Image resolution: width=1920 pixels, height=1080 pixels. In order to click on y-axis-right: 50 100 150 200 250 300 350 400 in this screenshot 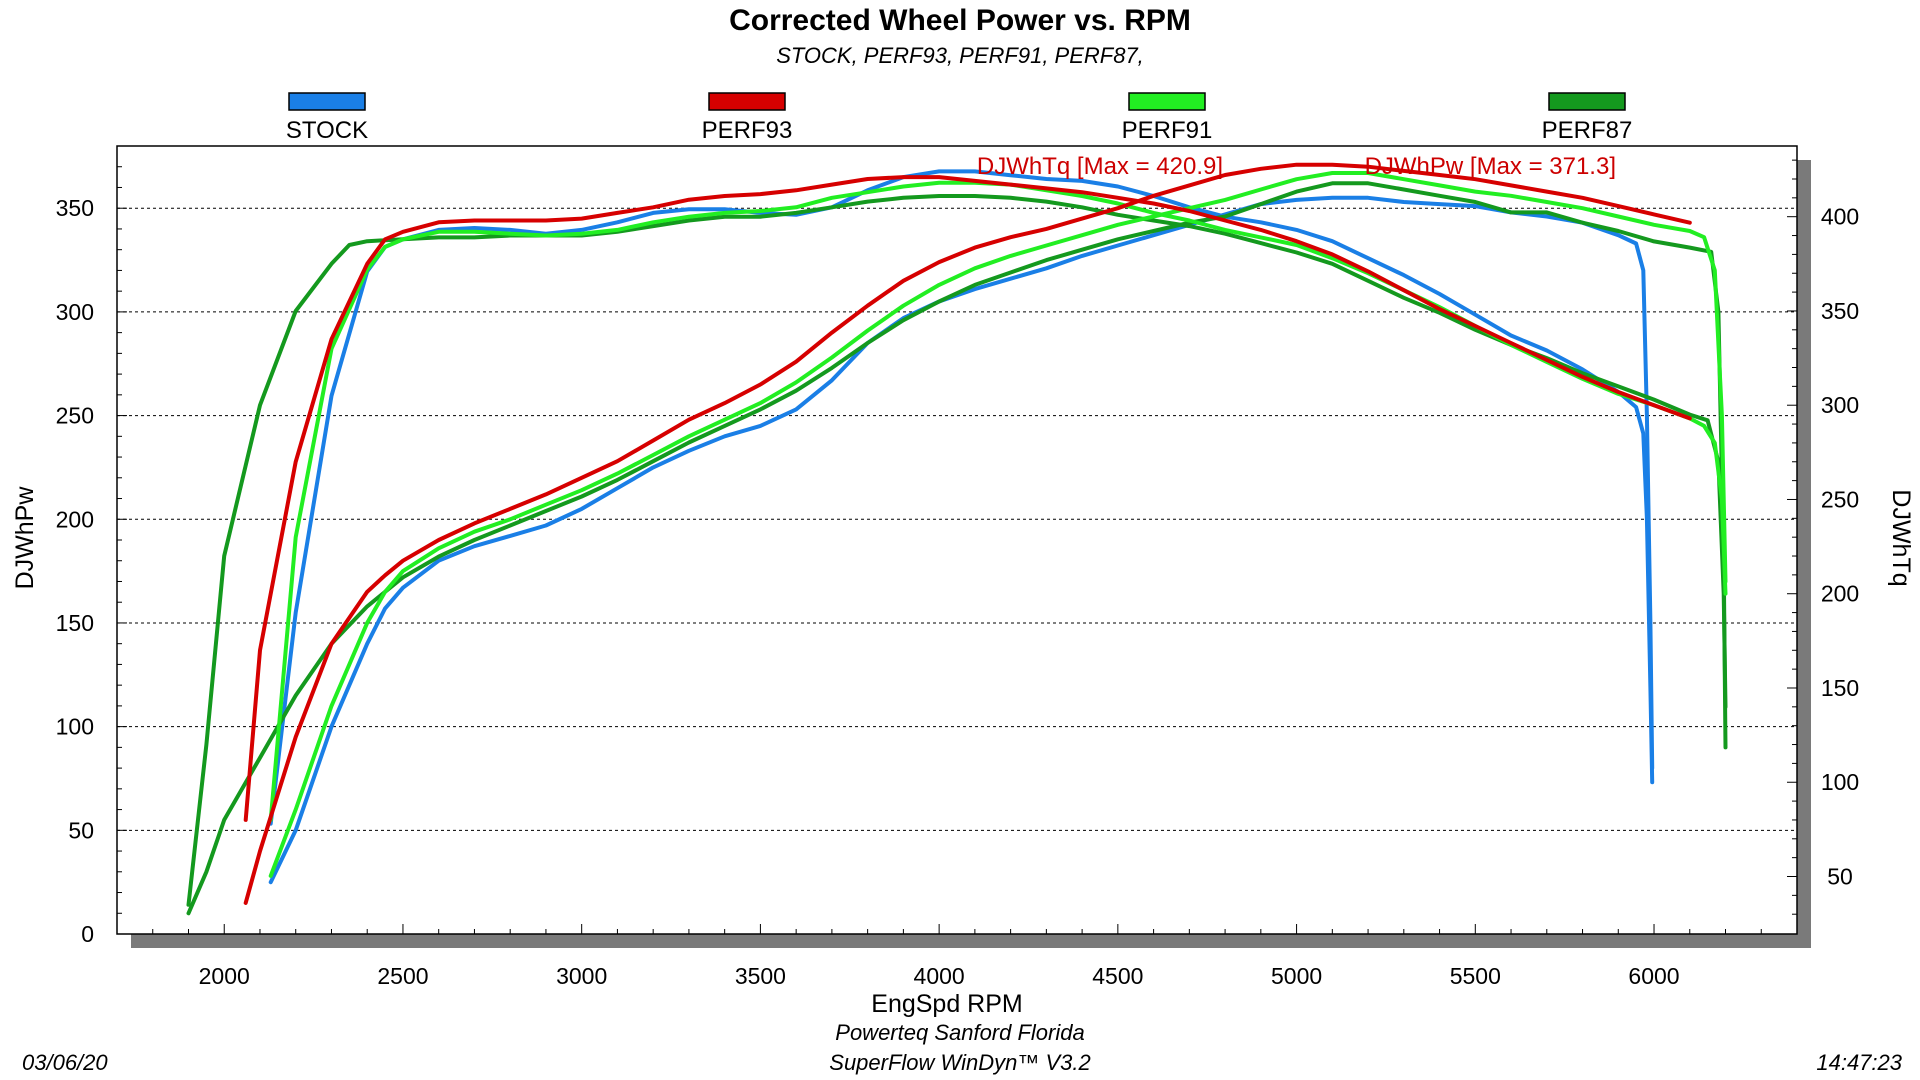, I will do `click(1840, 547)`.